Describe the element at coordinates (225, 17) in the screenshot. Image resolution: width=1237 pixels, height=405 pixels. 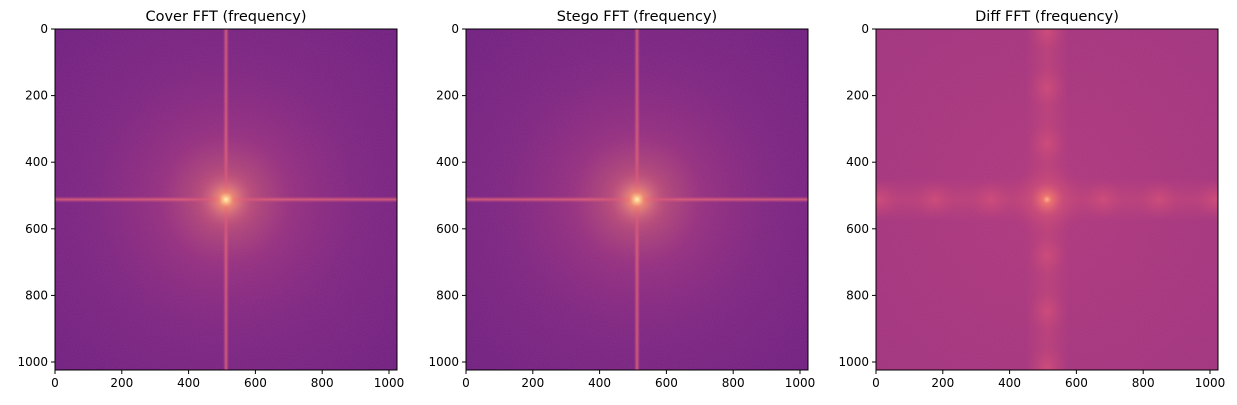
I see `chart-title: Cover FFT (frequency)` at that location.